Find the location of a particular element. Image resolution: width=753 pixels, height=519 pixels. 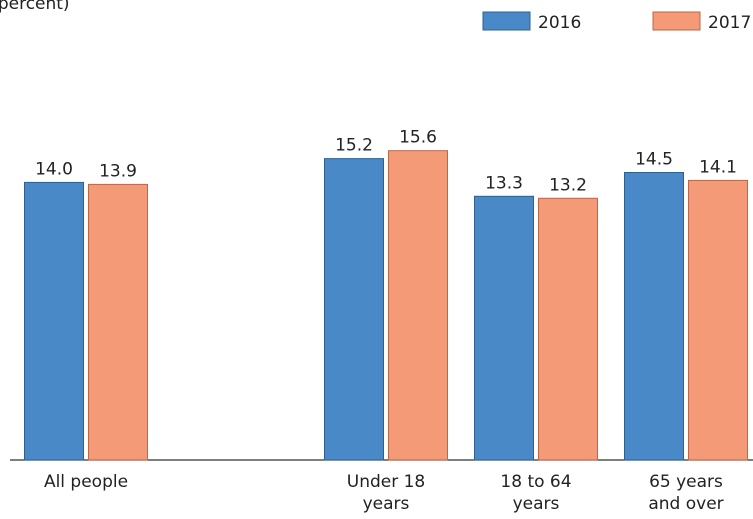

chart-subtitle: (In percent) is located at coordinates (35, 7).